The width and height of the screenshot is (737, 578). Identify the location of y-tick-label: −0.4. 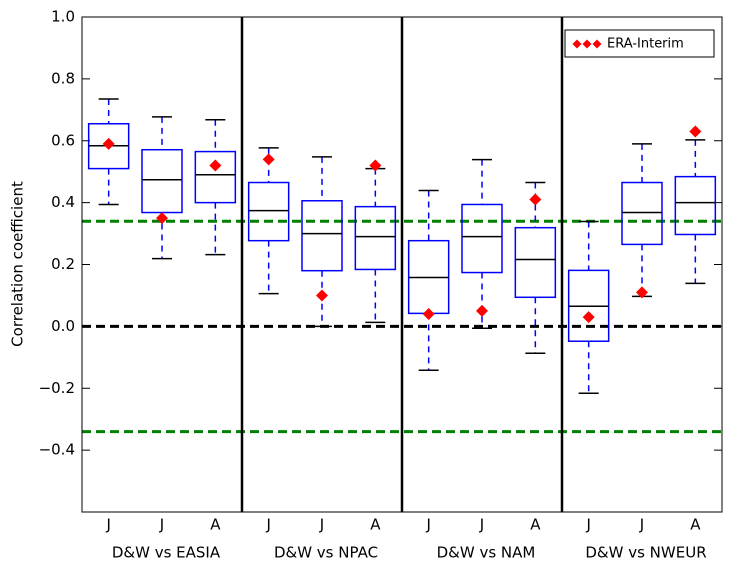
(57, 450).